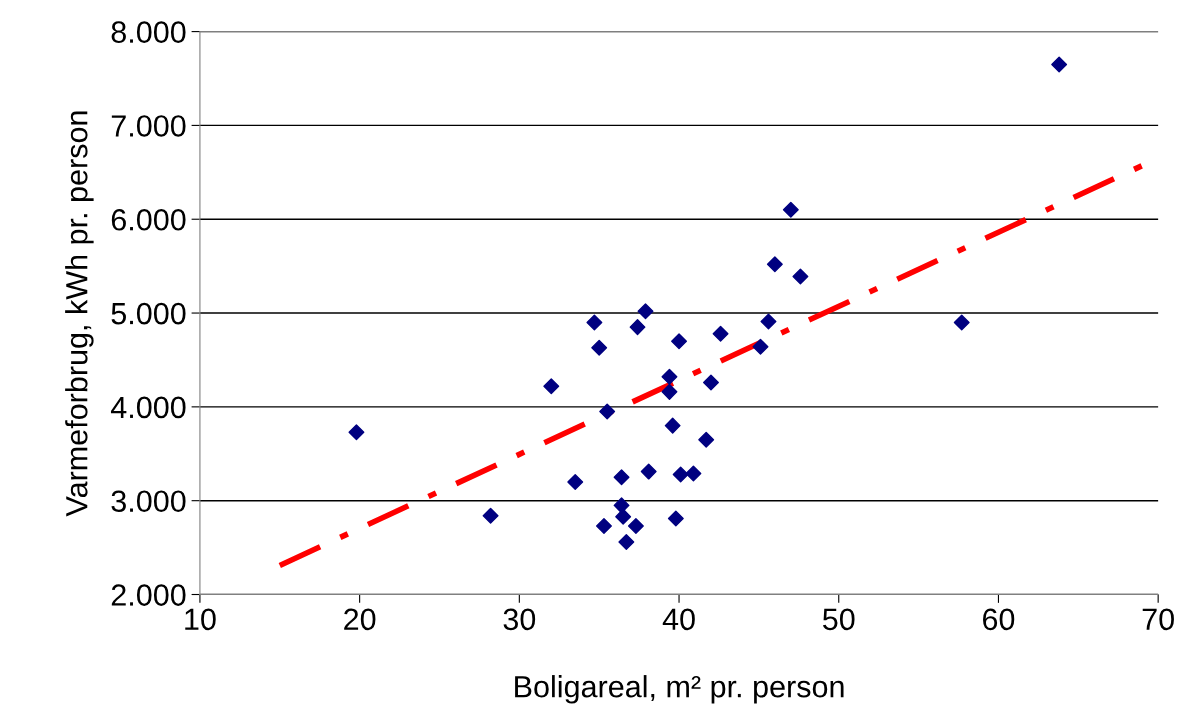 Image resolution: width=1183 pixels, height=718 pixels. Describe the element at coordinates (679, 689) in the screenshot. I see `x-axis-title: Boligareal, m² pr. person` at that location.